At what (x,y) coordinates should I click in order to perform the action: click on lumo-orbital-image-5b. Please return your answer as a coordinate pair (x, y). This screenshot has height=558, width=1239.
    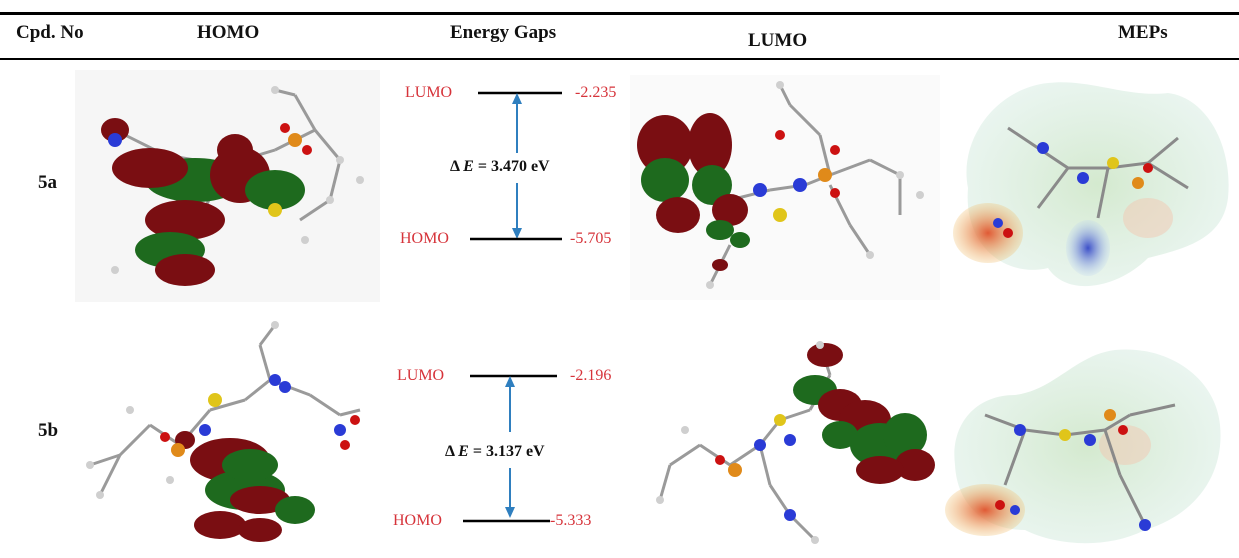
    Looking at the image, I should click on (790, 442).